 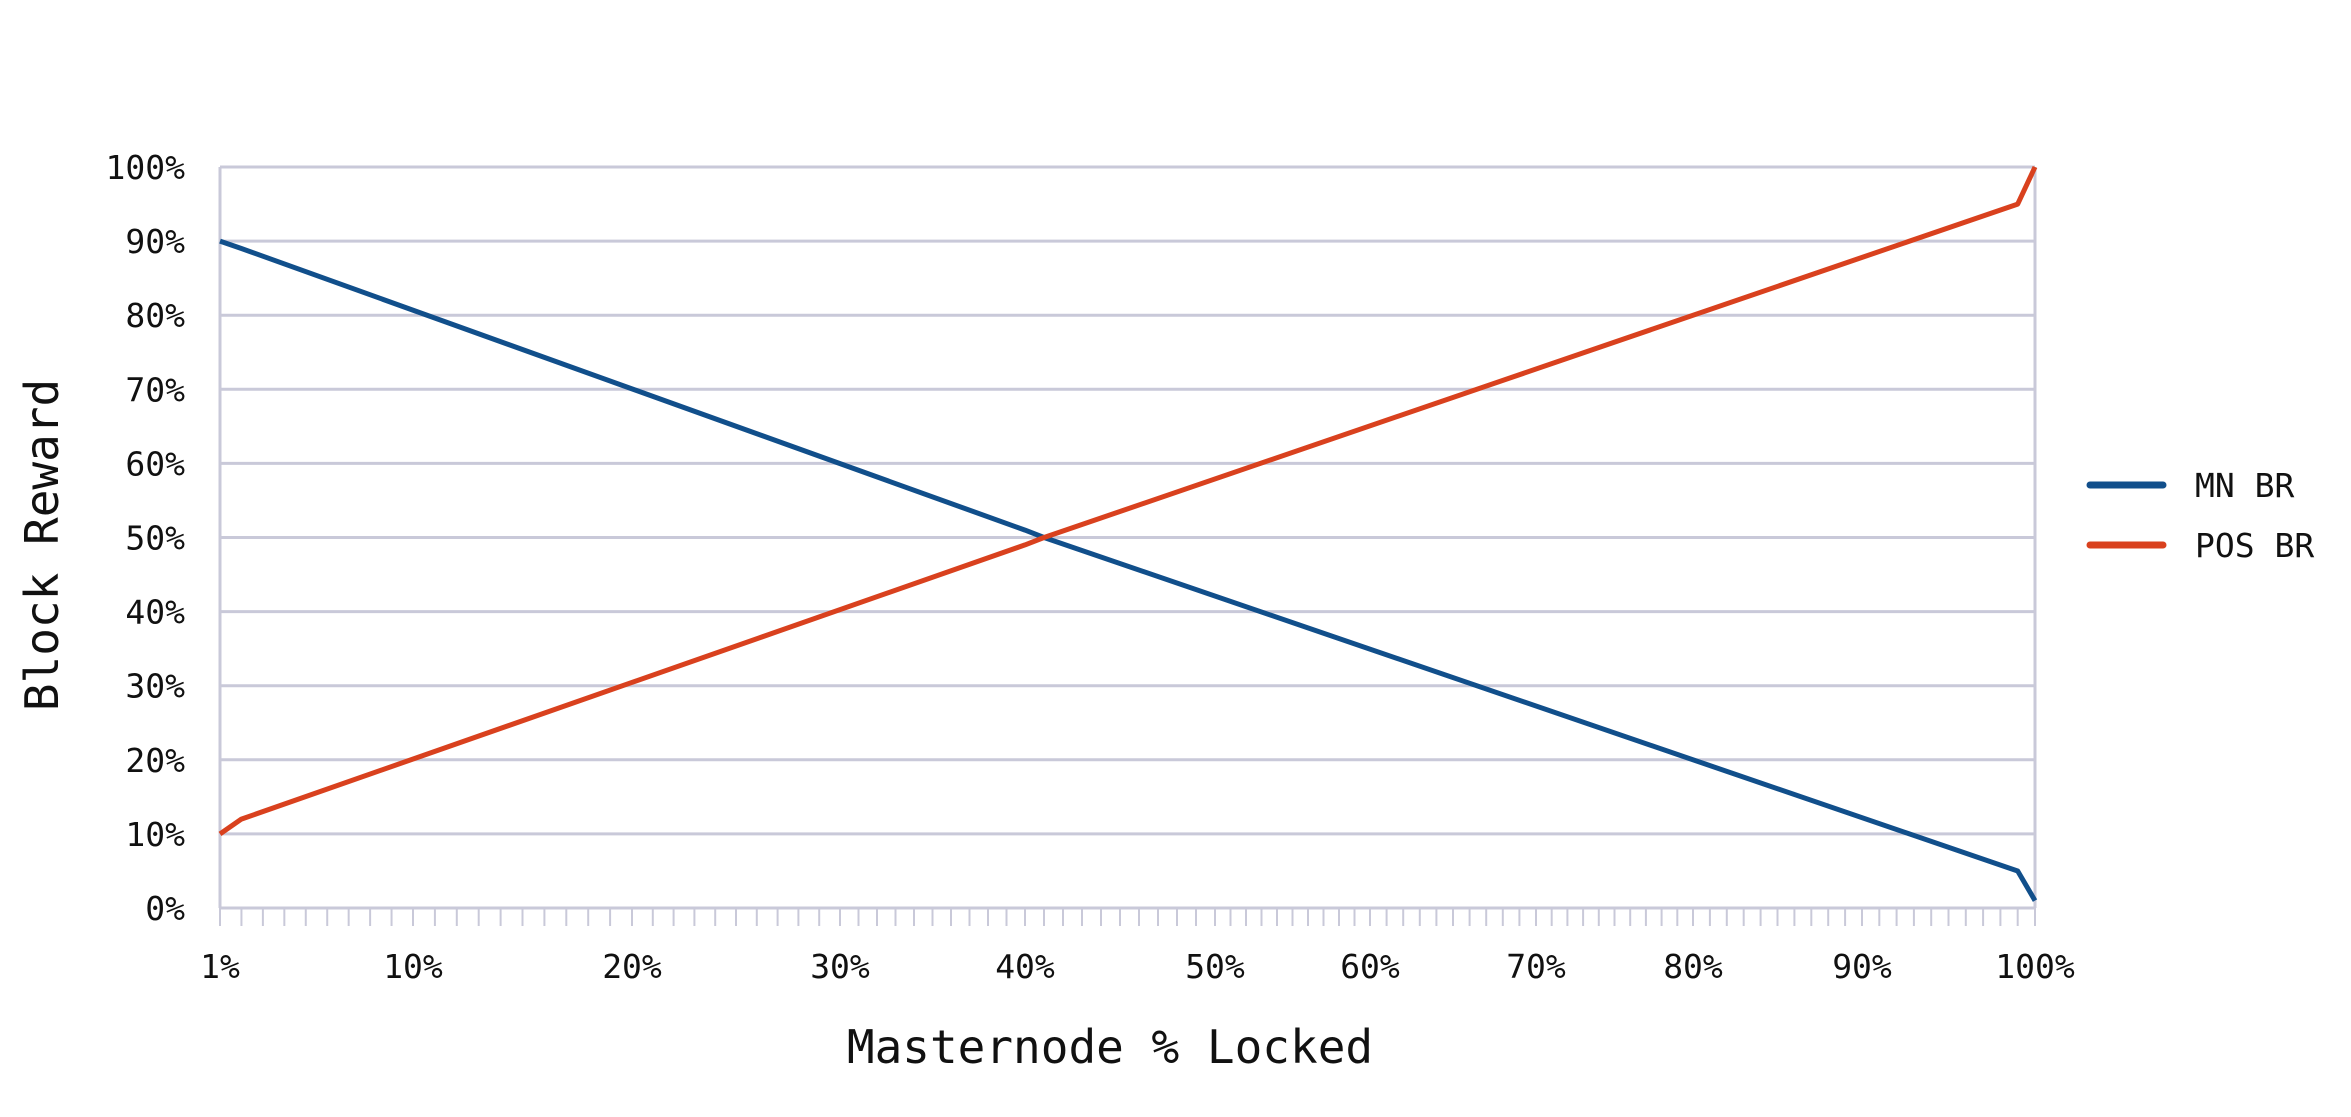 What do you see at coordinates (1137, 966) in the screenshot?
I see `x-tick-labels: 1% 10% 20% 30% 40% 50% 60% 70% 80% 90% 100%` at bounding box center [1137, 966].